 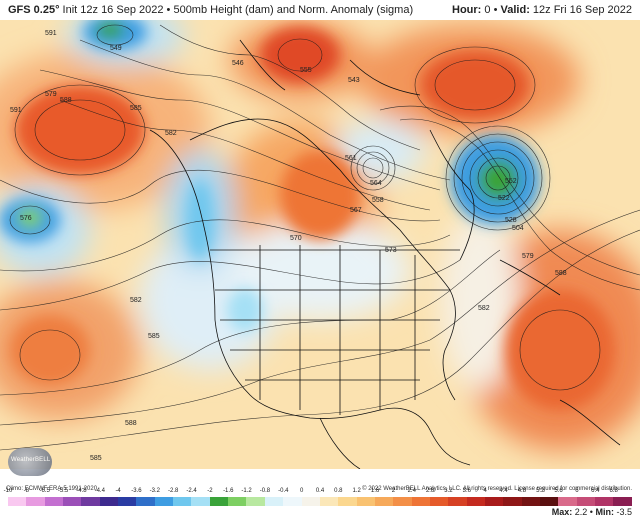 What do you see at coordinates (283, 491) in the screenshot?
I see `colorbar-tick-label: -0.4` at bounding box center [283, 491].